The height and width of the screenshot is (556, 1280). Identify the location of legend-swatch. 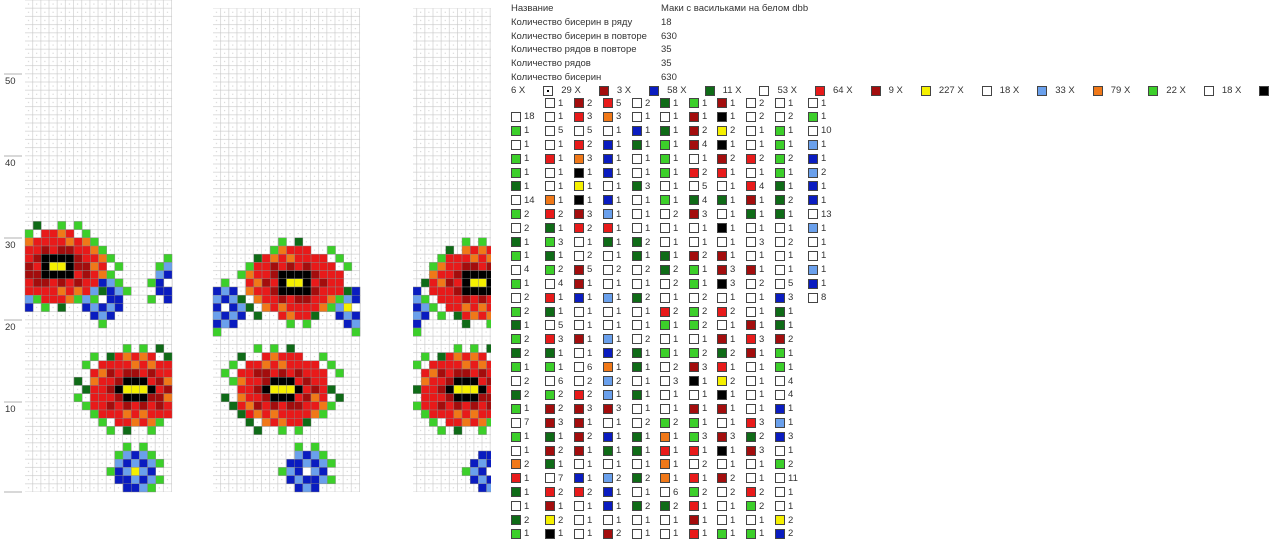
(1097, 90).